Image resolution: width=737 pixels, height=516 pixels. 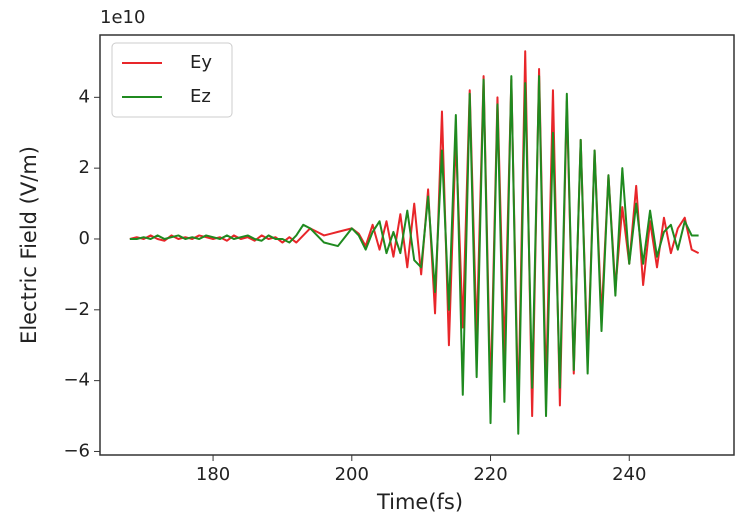 What do you see at coordinates (419, 502) in the screenshot?
I see `x-axis-label: Time(fs)` at bounding box center [419, 502].